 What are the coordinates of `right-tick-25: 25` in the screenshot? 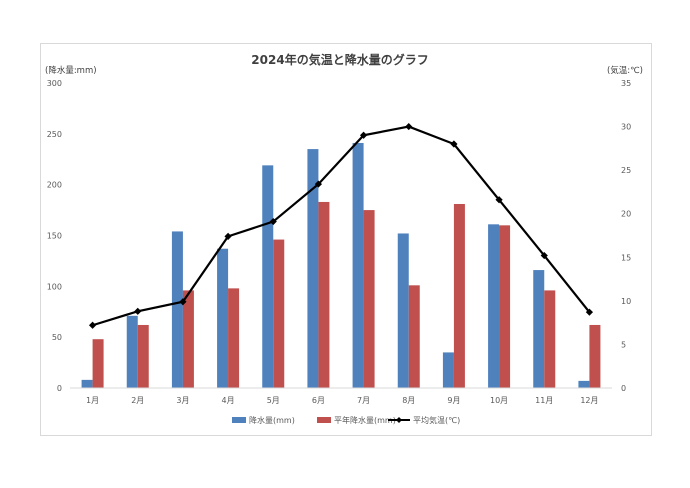 It's located at (626, 170).